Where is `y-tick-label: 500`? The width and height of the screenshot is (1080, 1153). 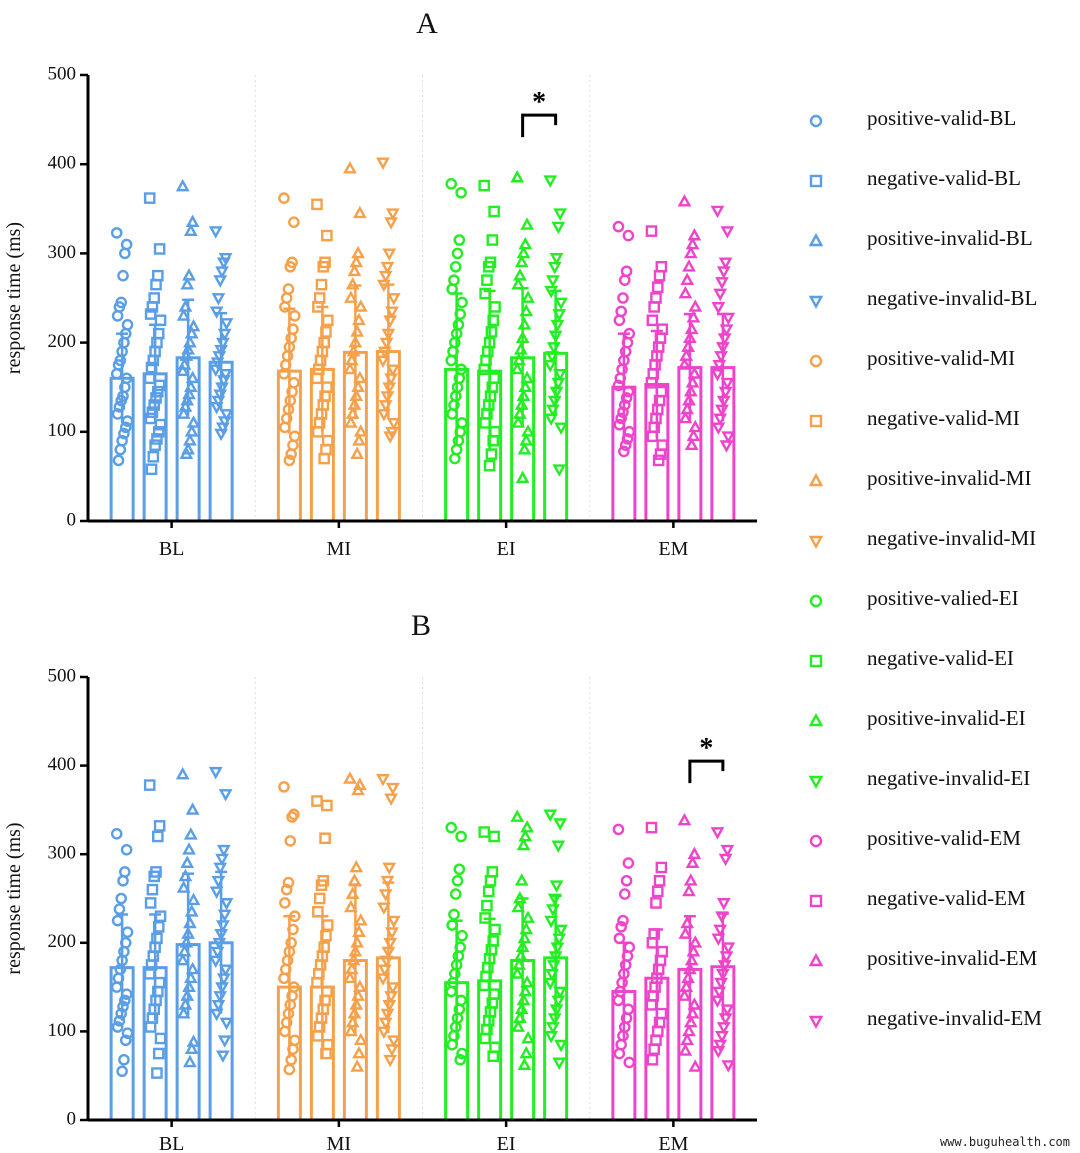 y-tick-label: 500 is located at coordinates (62, 73).